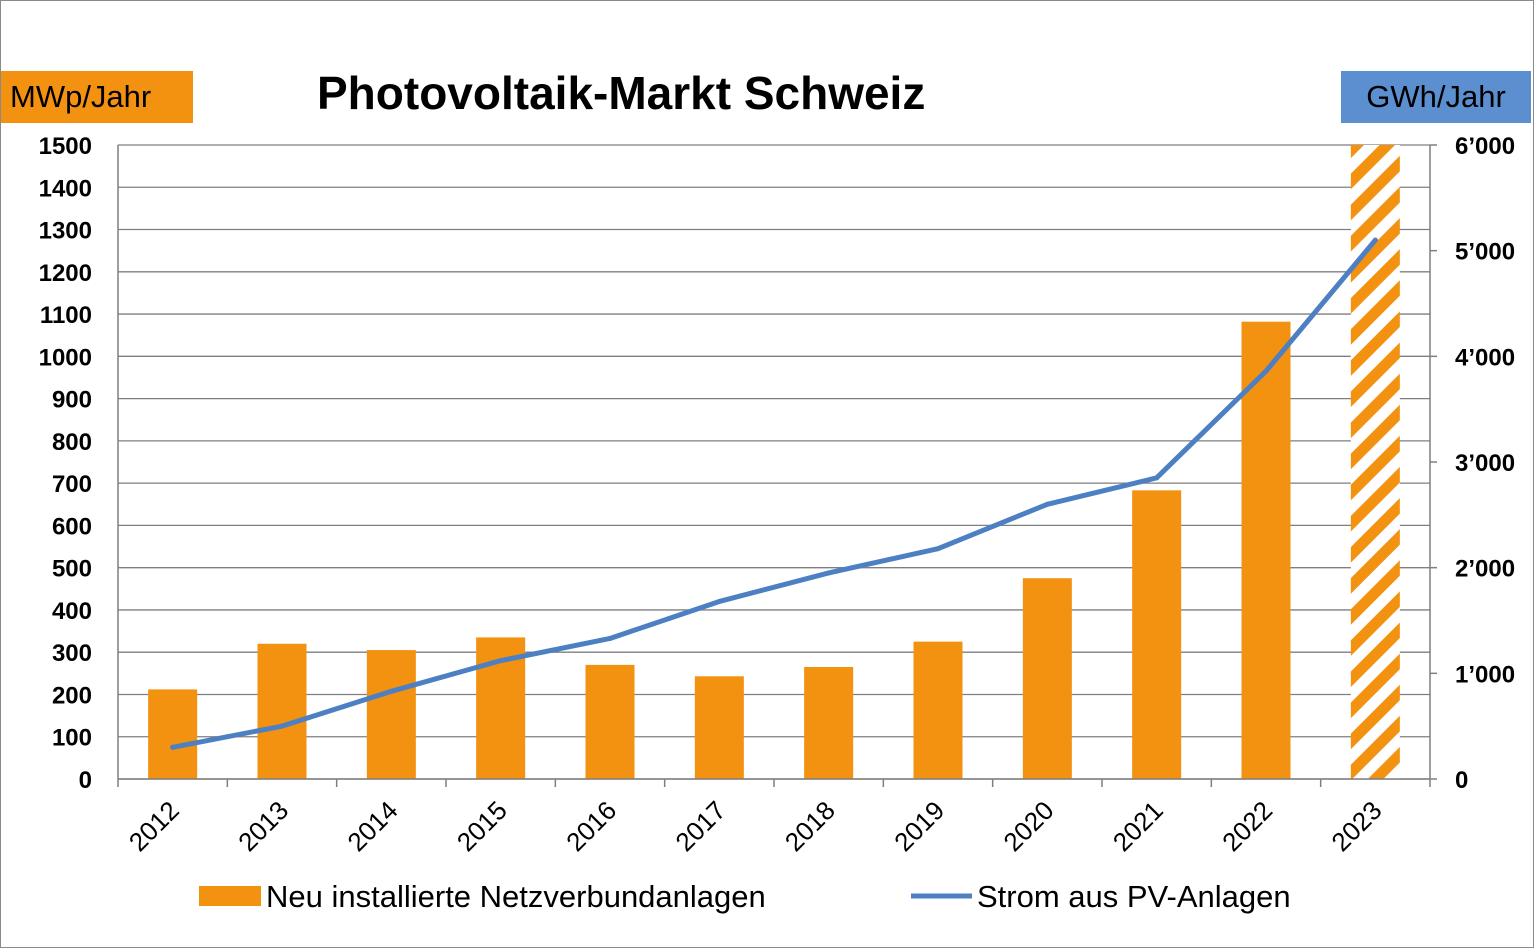 The width and height of the screenshot is (1536, 951). Describe the element at coordinates (516, 896) in the screenshot. I see `legend-bar-label: Neu installierte Netzverbundanlagen` at that location.